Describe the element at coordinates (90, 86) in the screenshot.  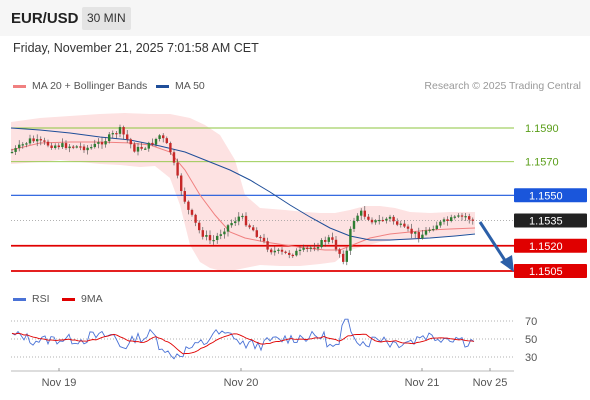
I see `legend-ma20-label: MA 20 + Bollinger Bands` at that location.